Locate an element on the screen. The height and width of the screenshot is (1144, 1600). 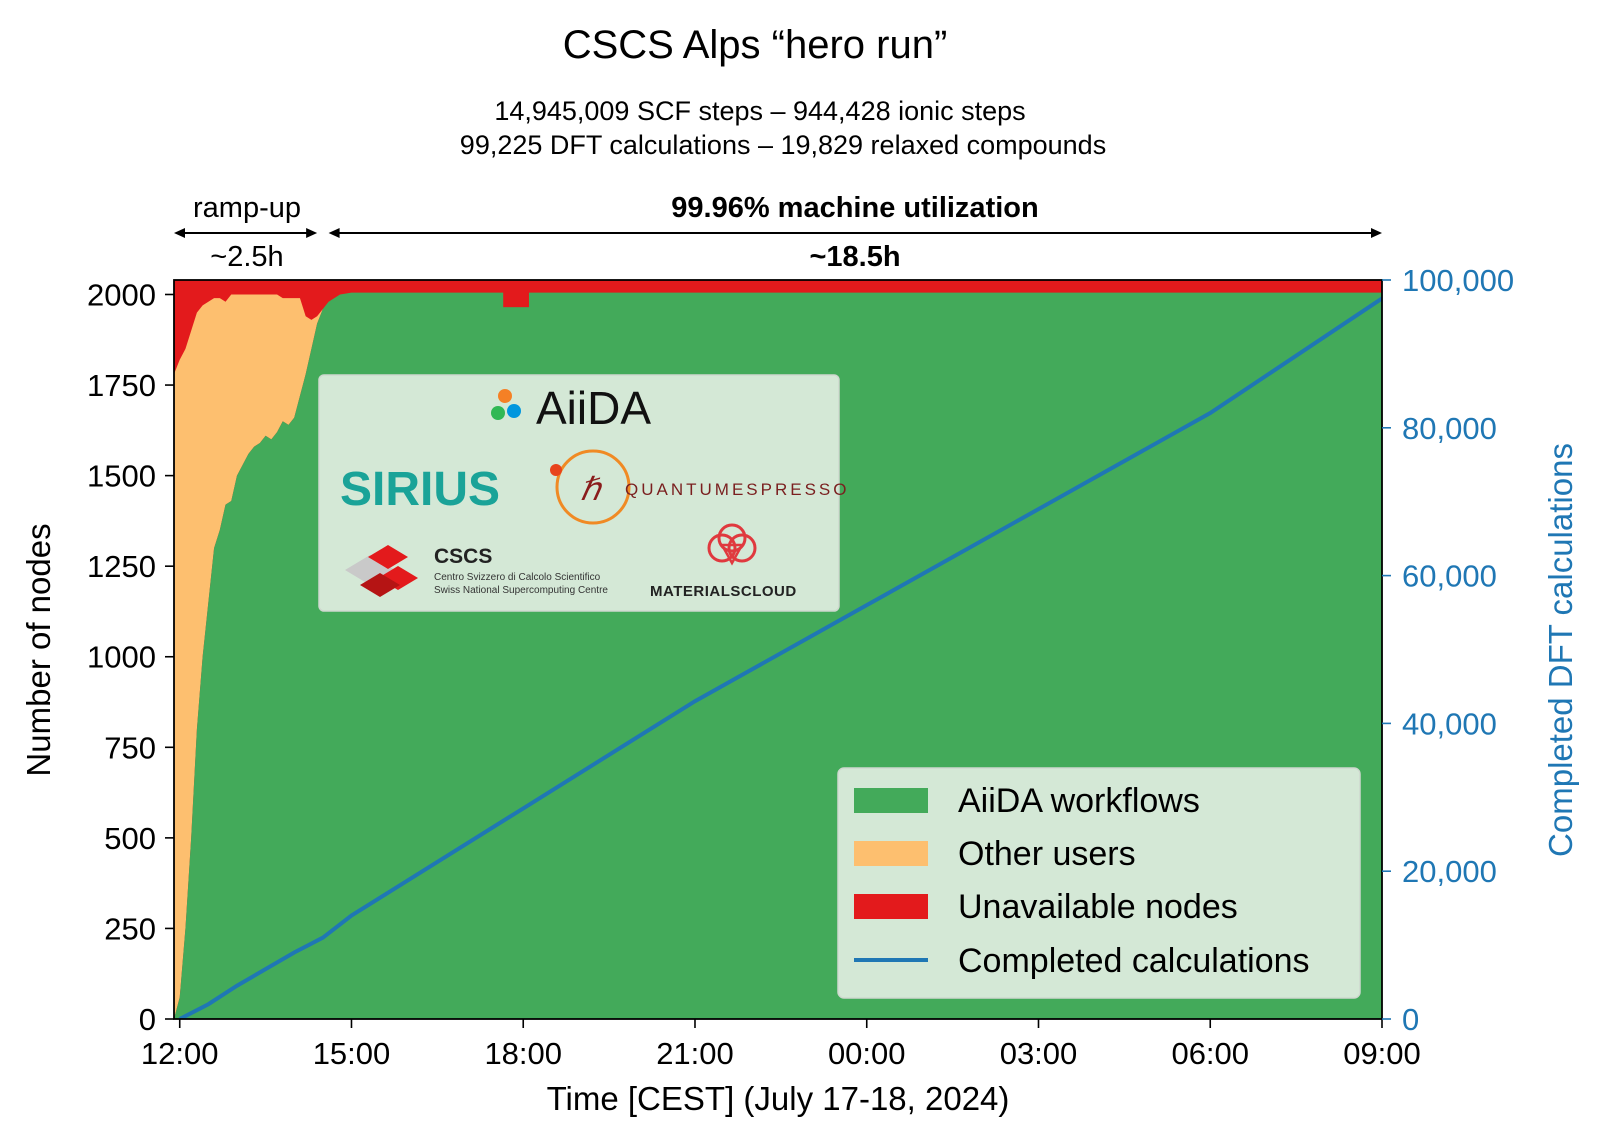
y-left-tick-label: 500 is located at coordinates (130, 838).